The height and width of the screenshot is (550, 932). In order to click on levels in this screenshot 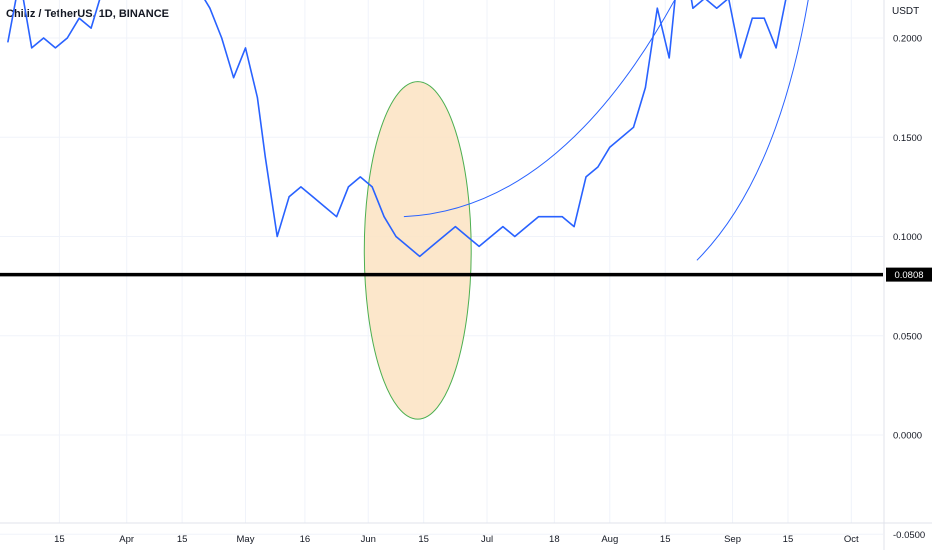, I will do `click(441, 274)`.